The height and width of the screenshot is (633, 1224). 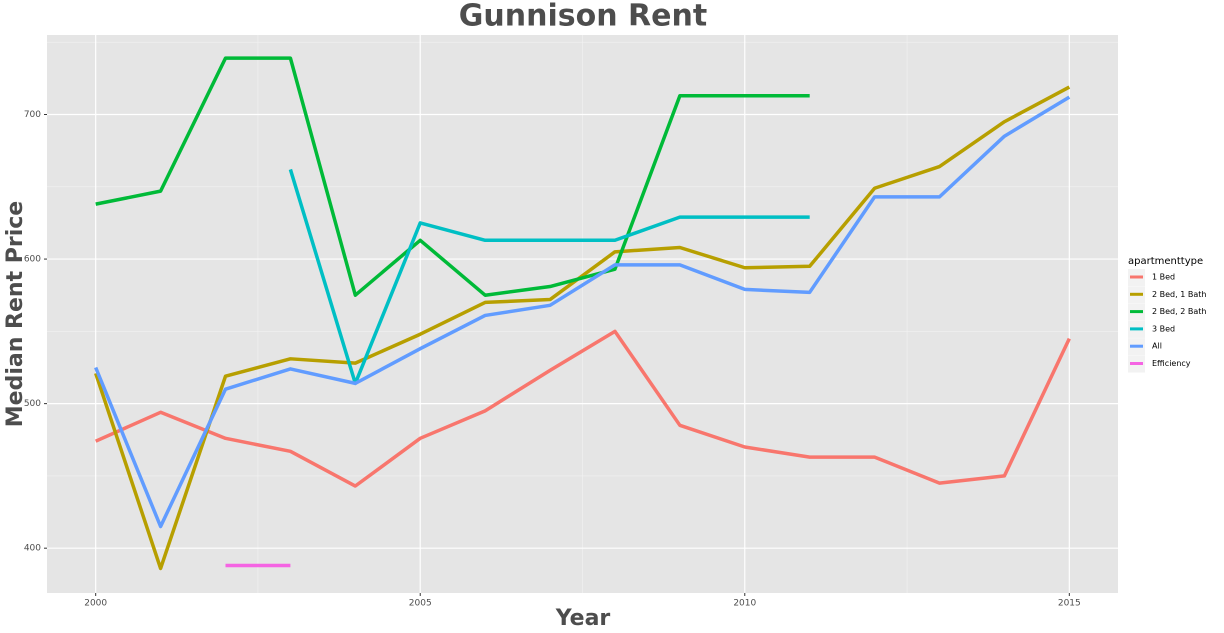 What do you see at coordinates (420, 604) in the screenshot?
I see `x-tick-label: 2005` at bounding box center [420, 604].